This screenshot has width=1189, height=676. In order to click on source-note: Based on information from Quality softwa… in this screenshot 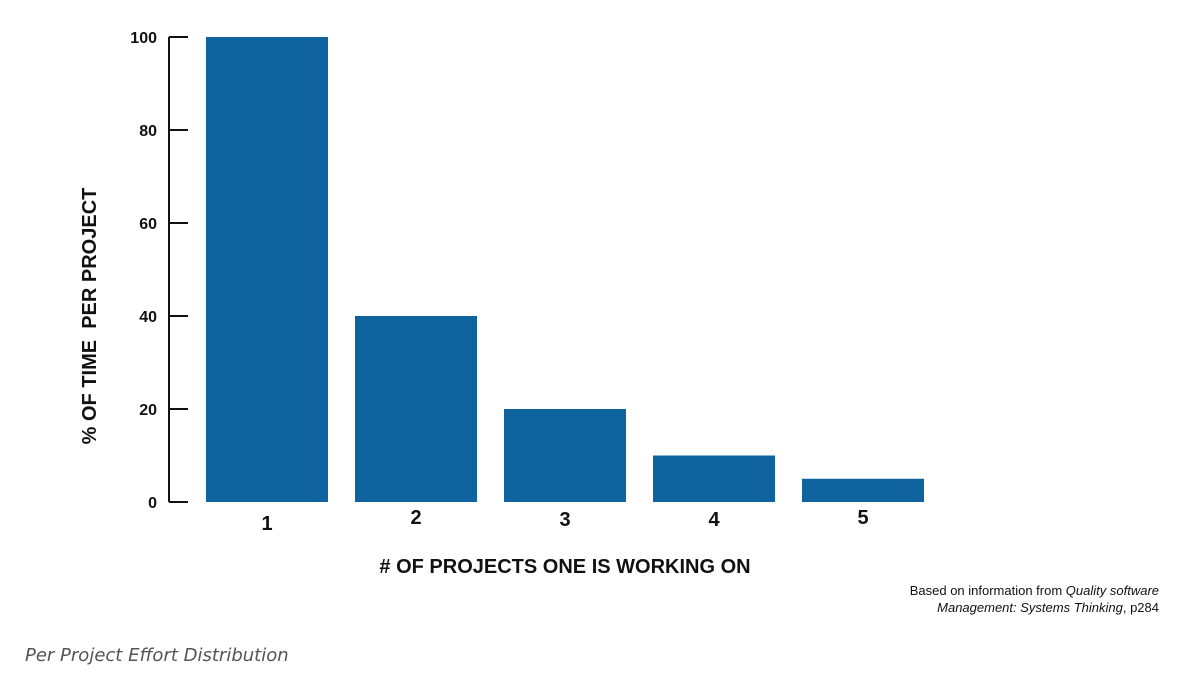, I will do `click(1034, 599)`.